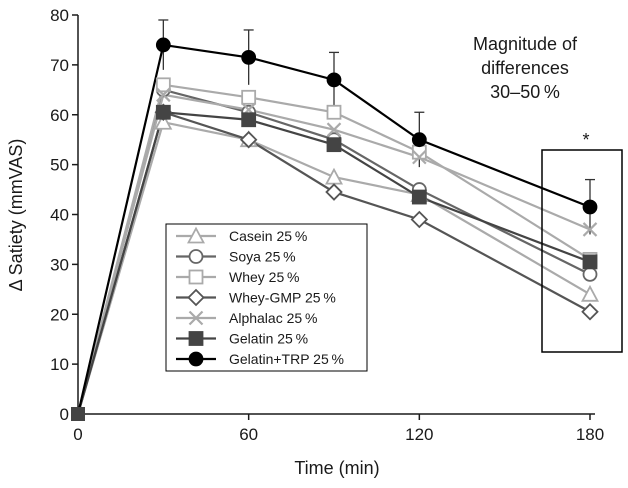 This screenshot has width=628, height=488. I want to click on y-tick-label: 80, so click(59, 15).